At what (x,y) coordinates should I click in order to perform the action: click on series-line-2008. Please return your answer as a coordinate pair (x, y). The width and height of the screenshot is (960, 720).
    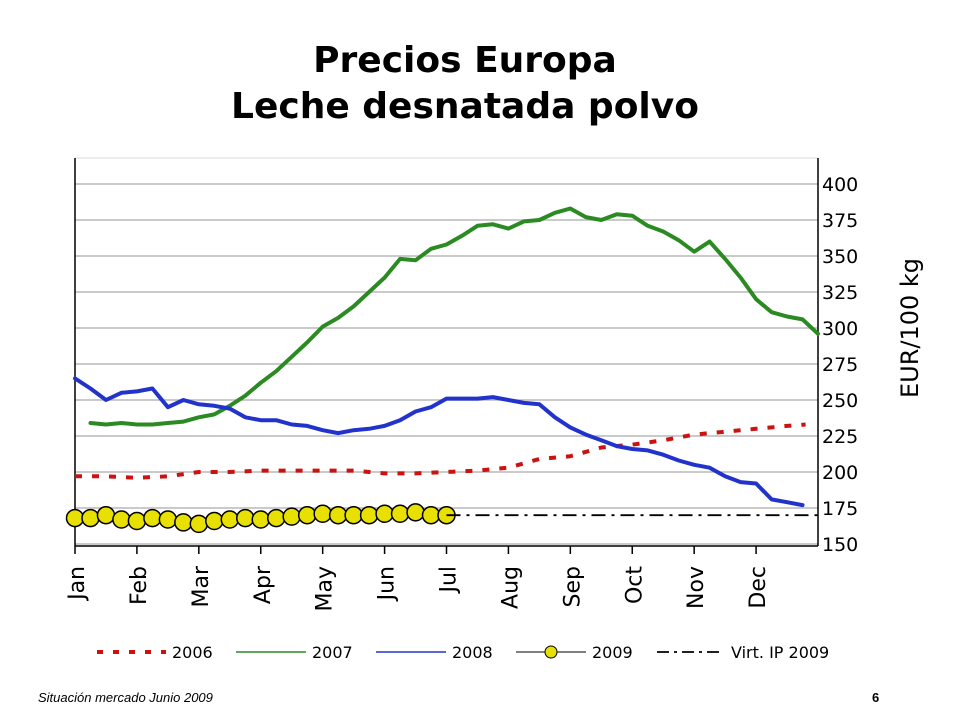
    Looking at the image, I should click on (439, 442).